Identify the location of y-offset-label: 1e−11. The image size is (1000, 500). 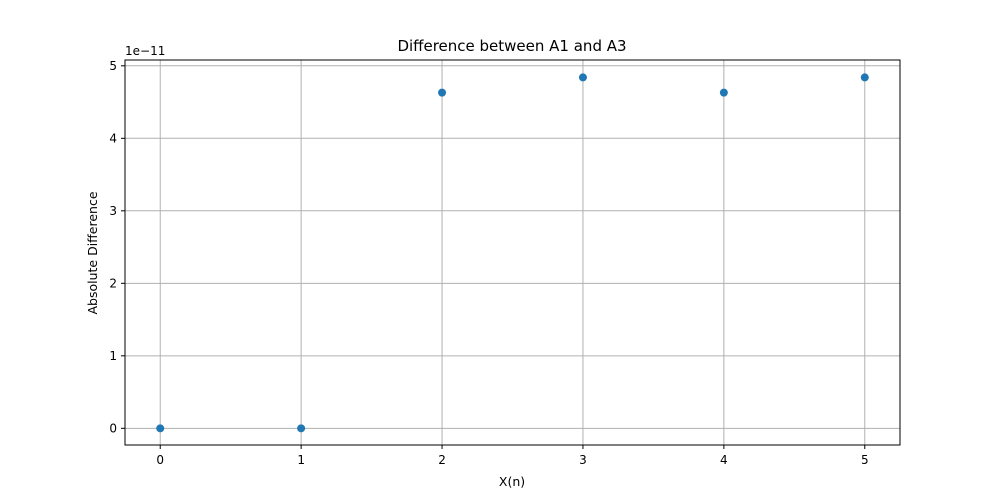
(145, 51).